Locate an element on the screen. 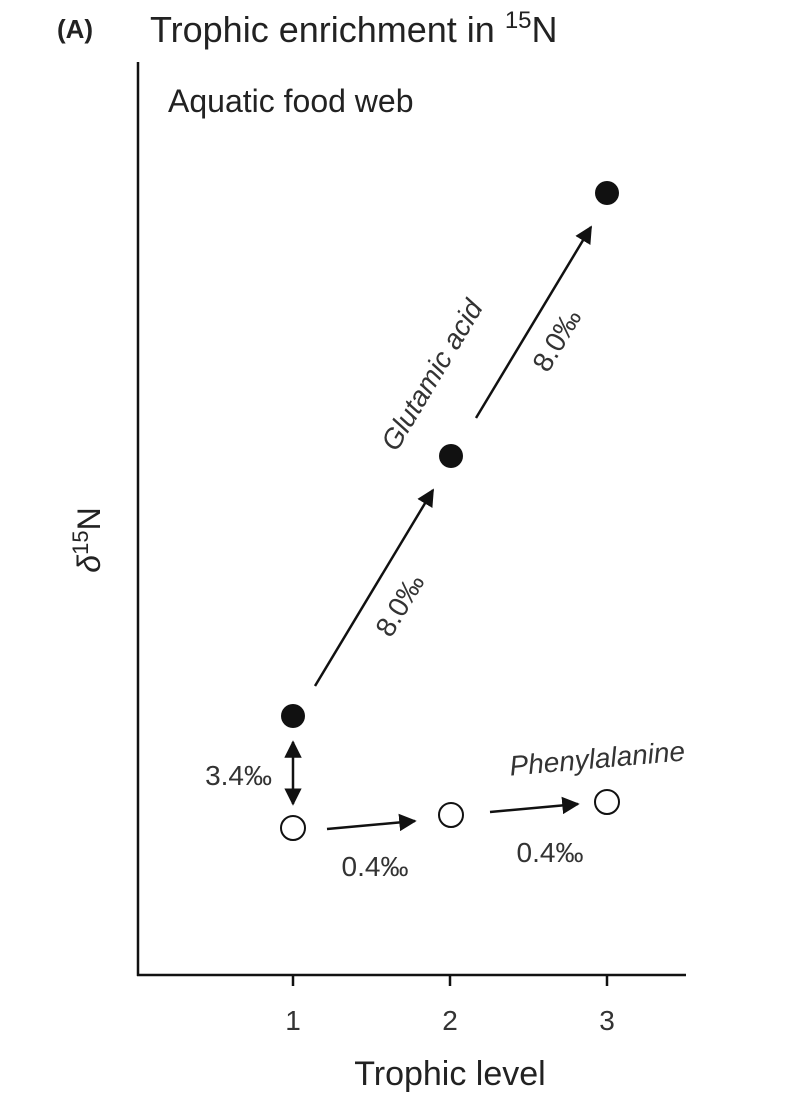 This screenshot has height=1107, width=800. title: Trophic enrichment in 15N is located at coordinates (354, 28).